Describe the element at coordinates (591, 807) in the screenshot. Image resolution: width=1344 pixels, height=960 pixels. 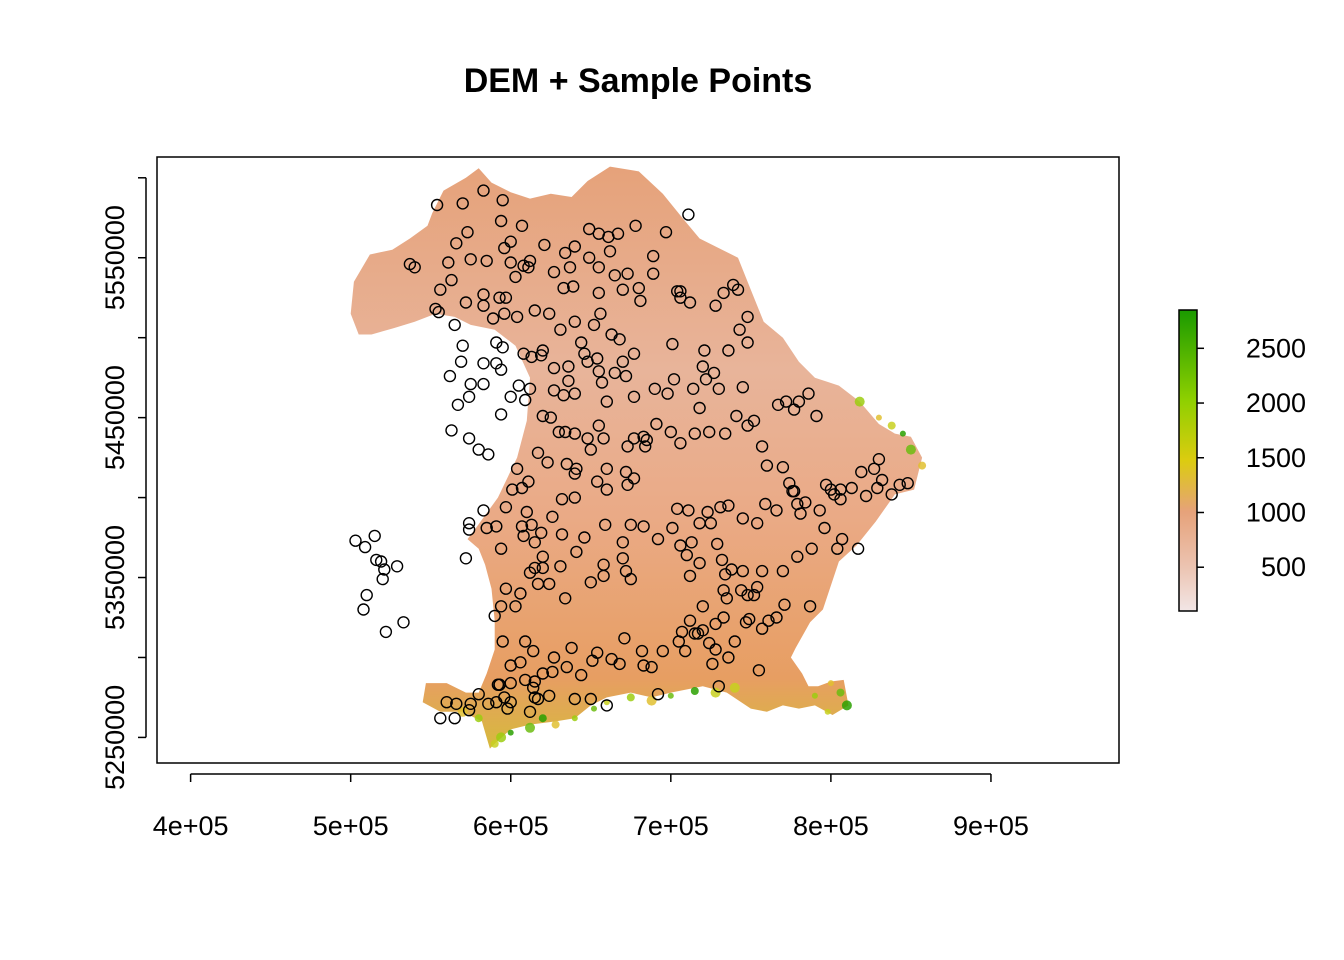
I see `x-axis: 4e+05 5e+05 6e+05 7e+05 8e+05 9e+05` at that location.